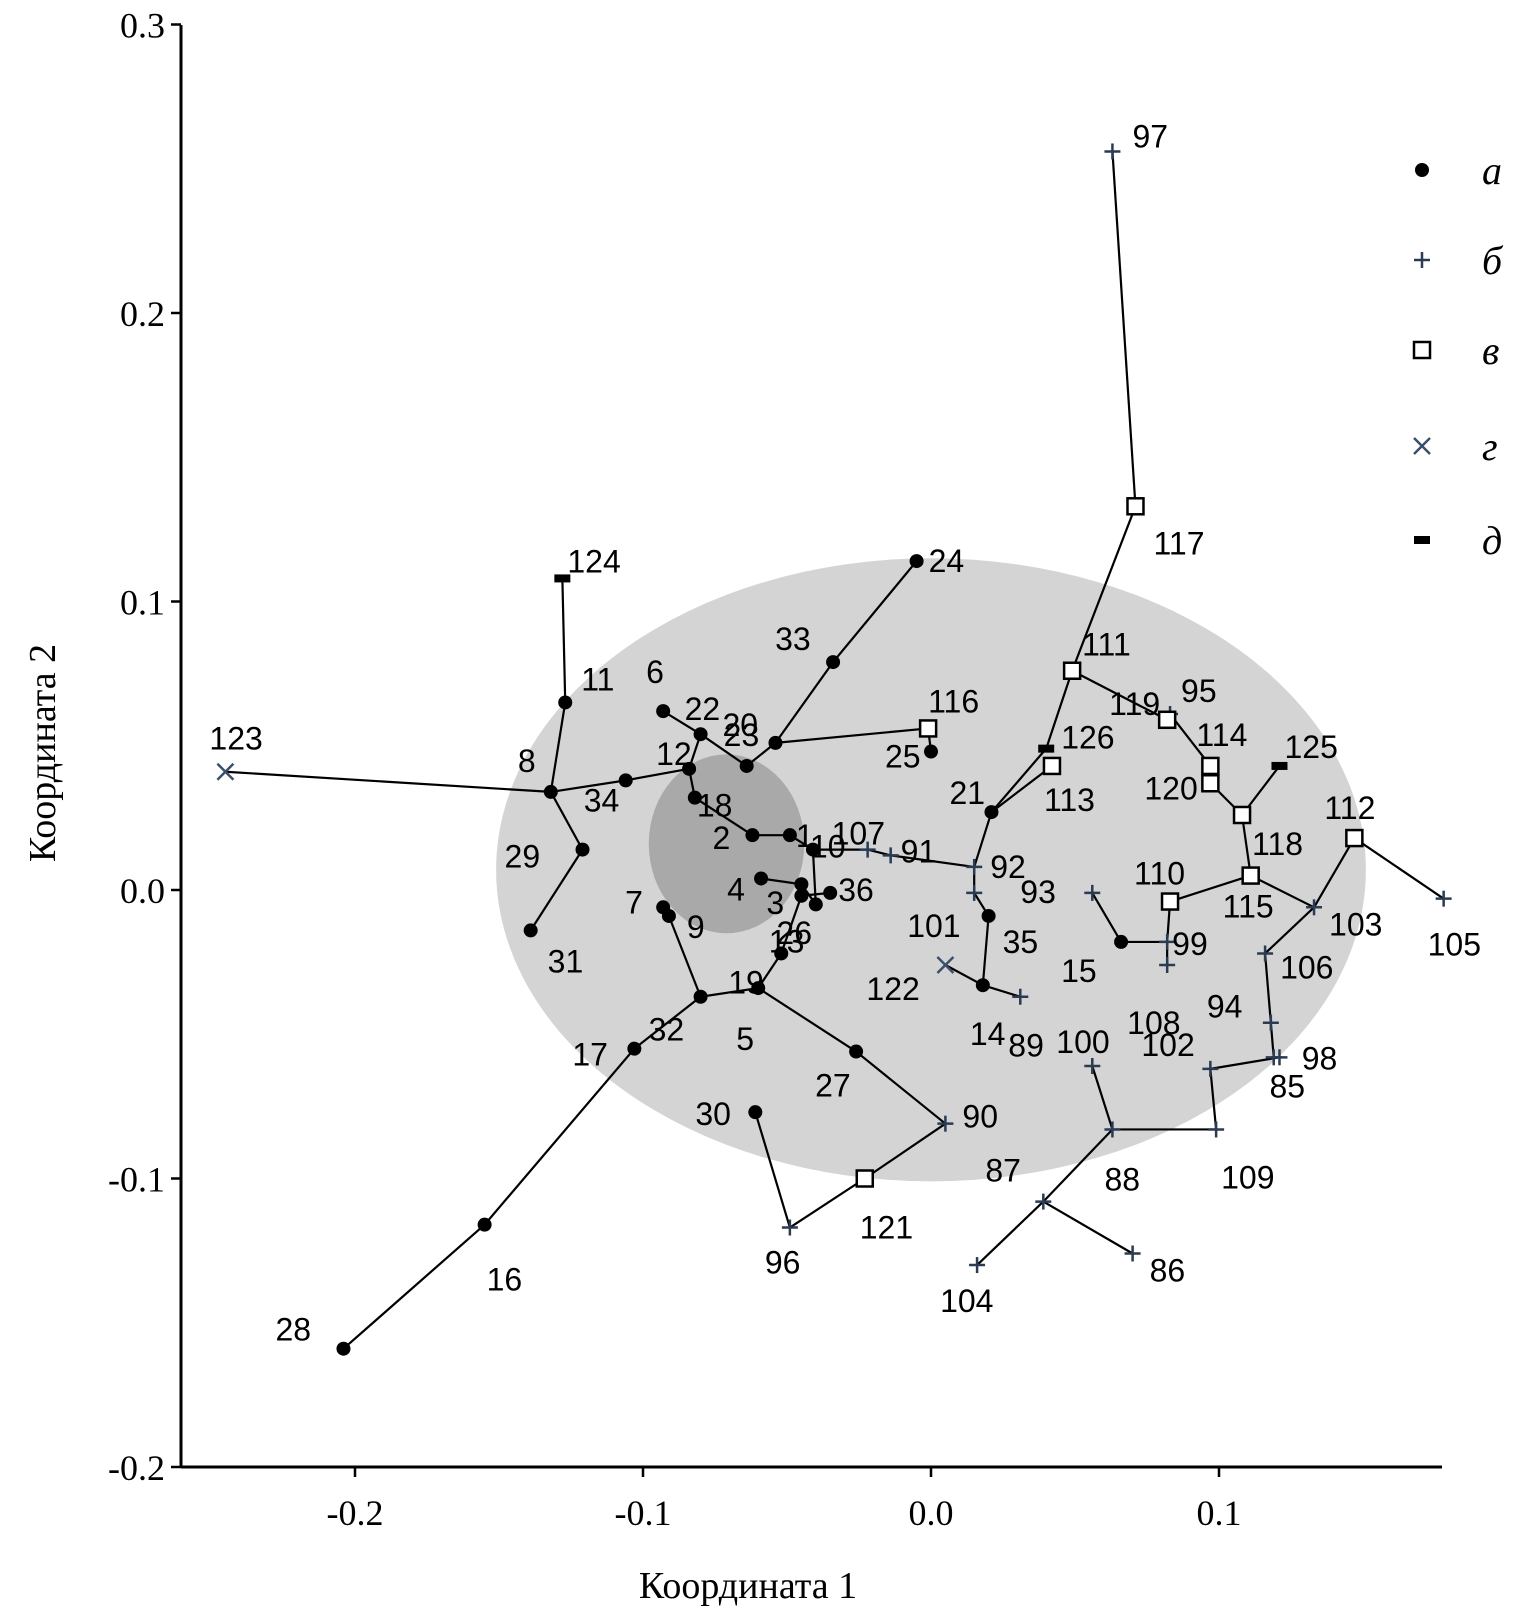  What do you see at coordinates (793, 639) in the screenshot?
I see `point-label-33: 33` at bounding box center [793, 639].